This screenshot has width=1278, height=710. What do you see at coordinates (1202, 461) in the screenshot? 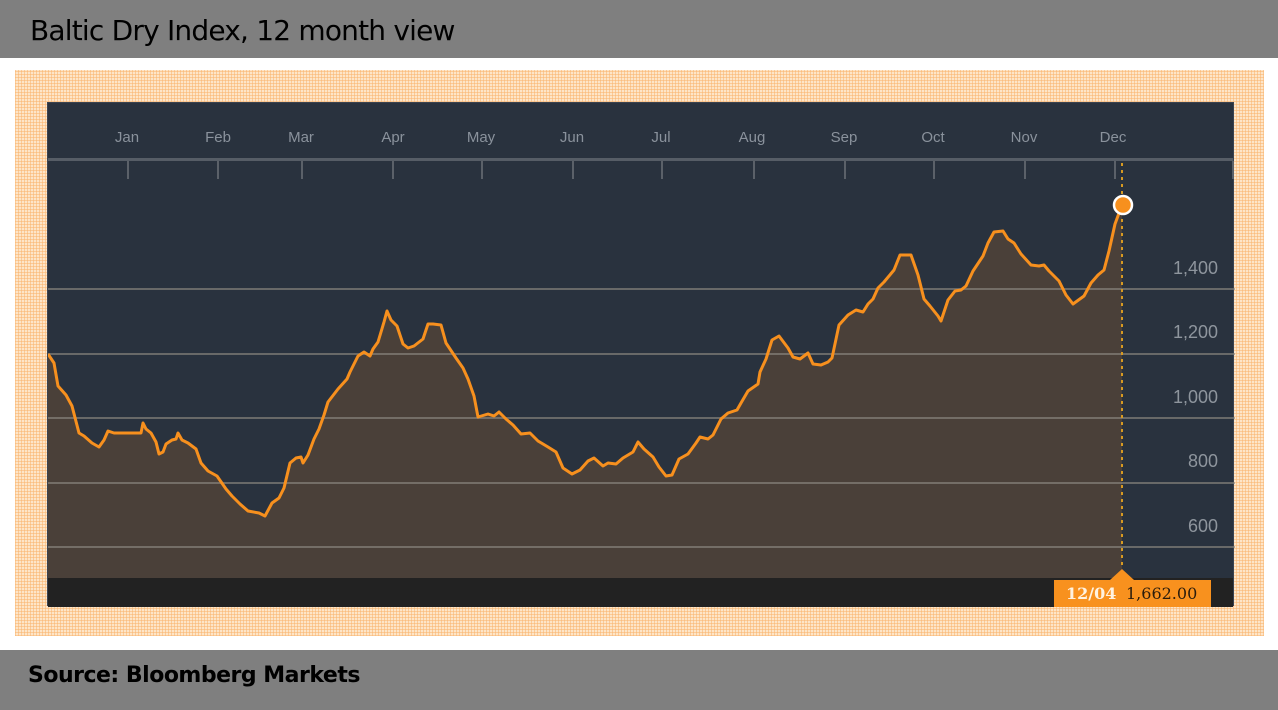
I see `y-tick-label: 800` at bounding box center [1202, 461].